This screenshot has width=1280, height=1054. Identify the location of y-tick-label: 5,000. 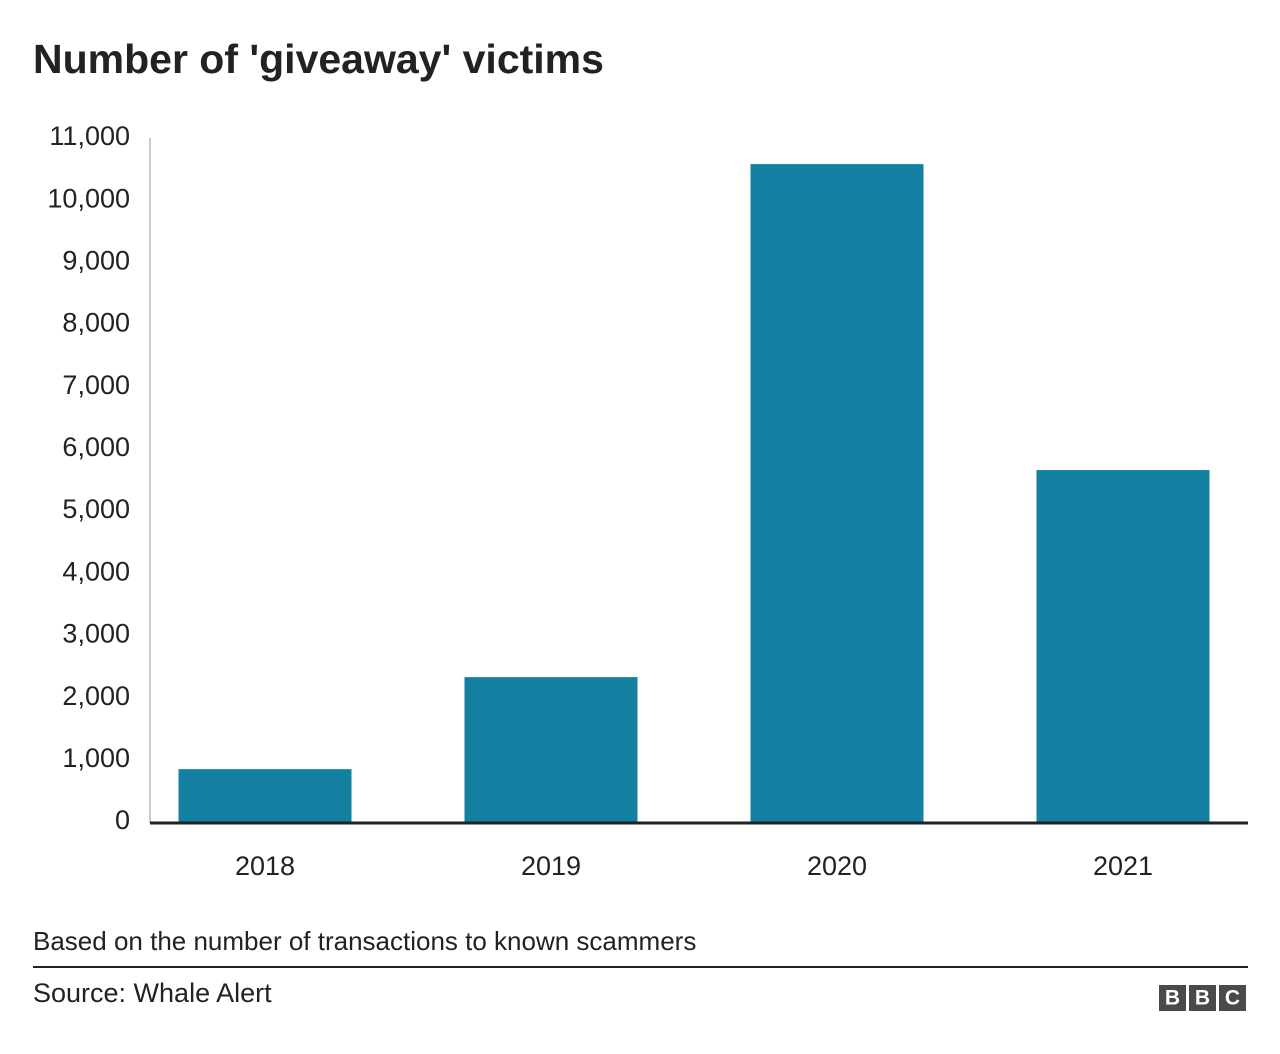
(96, 509).